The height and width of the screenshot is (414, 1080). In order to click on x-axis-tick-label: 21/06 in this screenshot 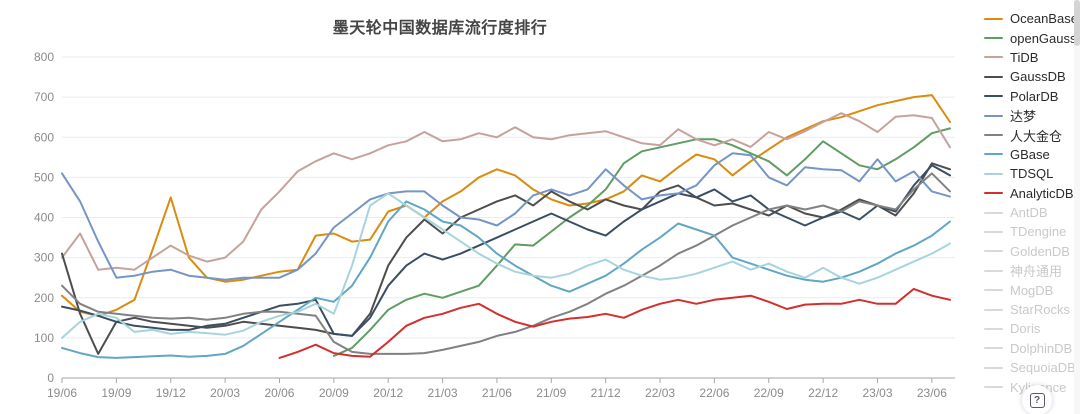, I will do `click(497, 393)`.